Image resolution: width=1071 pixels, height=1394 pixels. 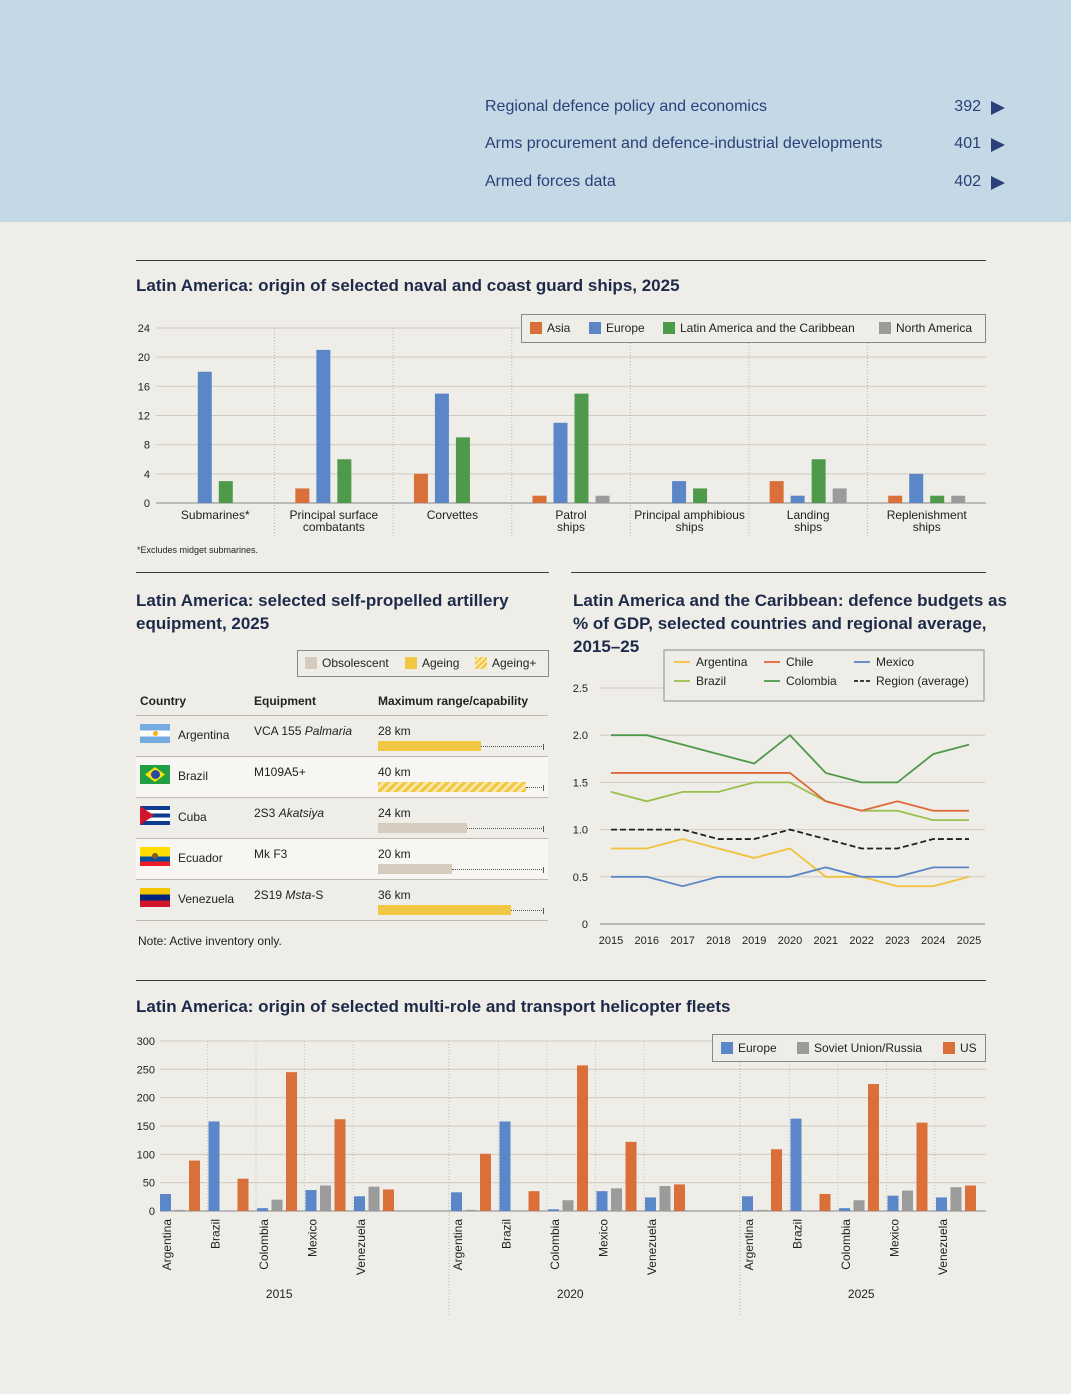 I want to click on legend-item-soviet-russia: Soviet Union/Russia, so click(x=859, y=1048).